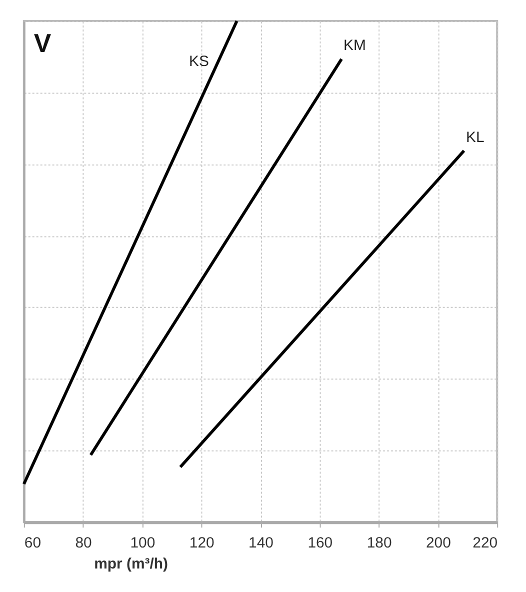 The image size is (526, 592). I want to click on x-tick-label: 220, so click(485, 543).